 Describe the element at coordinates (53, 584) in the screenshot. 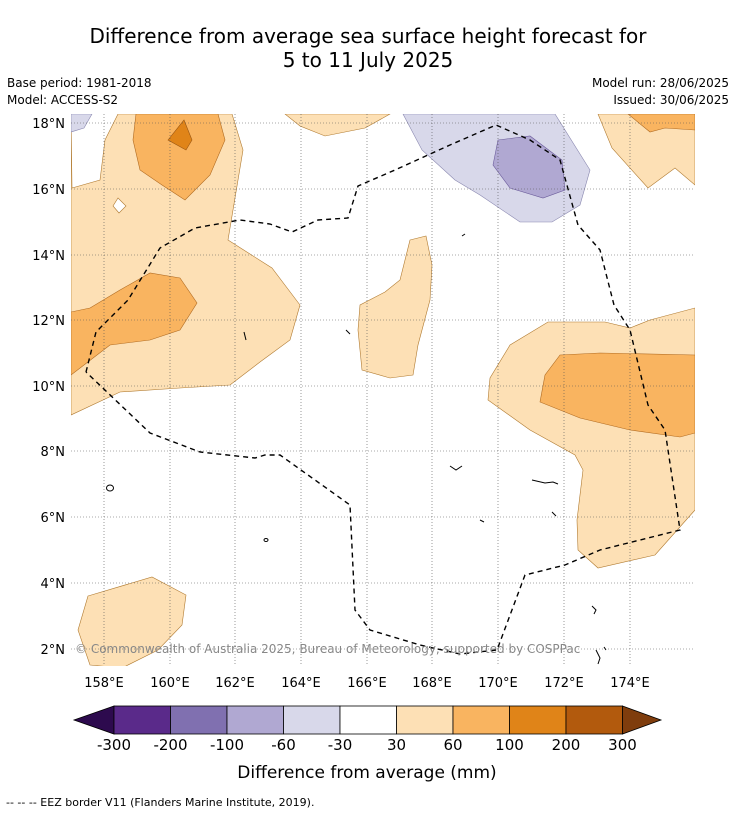

I see `lat-label: 4°N` at that location.